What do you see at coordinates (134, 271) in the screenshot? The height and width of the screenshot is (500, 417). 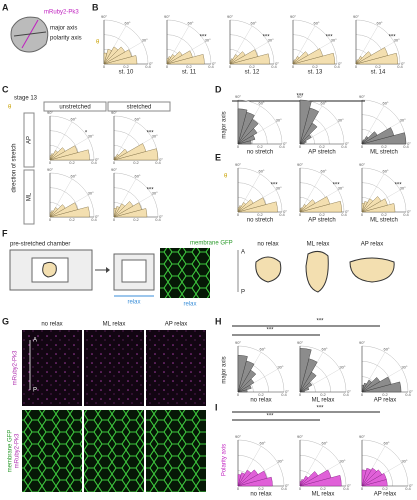 I see `chamber-well` at bounding box center [134, 271].